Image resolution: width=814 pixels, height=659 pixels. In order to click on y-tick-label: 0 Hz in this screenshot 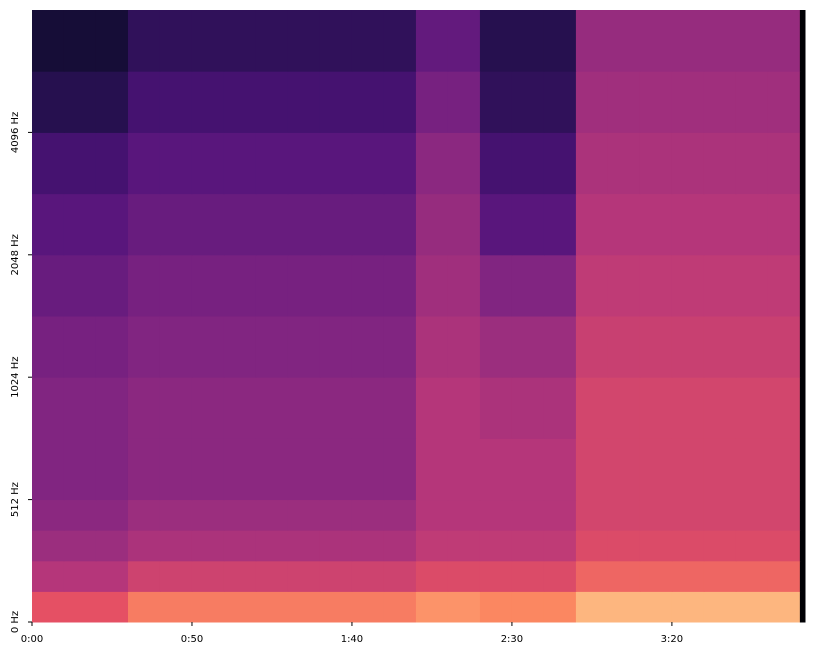, I will do `click(15, 622)`.